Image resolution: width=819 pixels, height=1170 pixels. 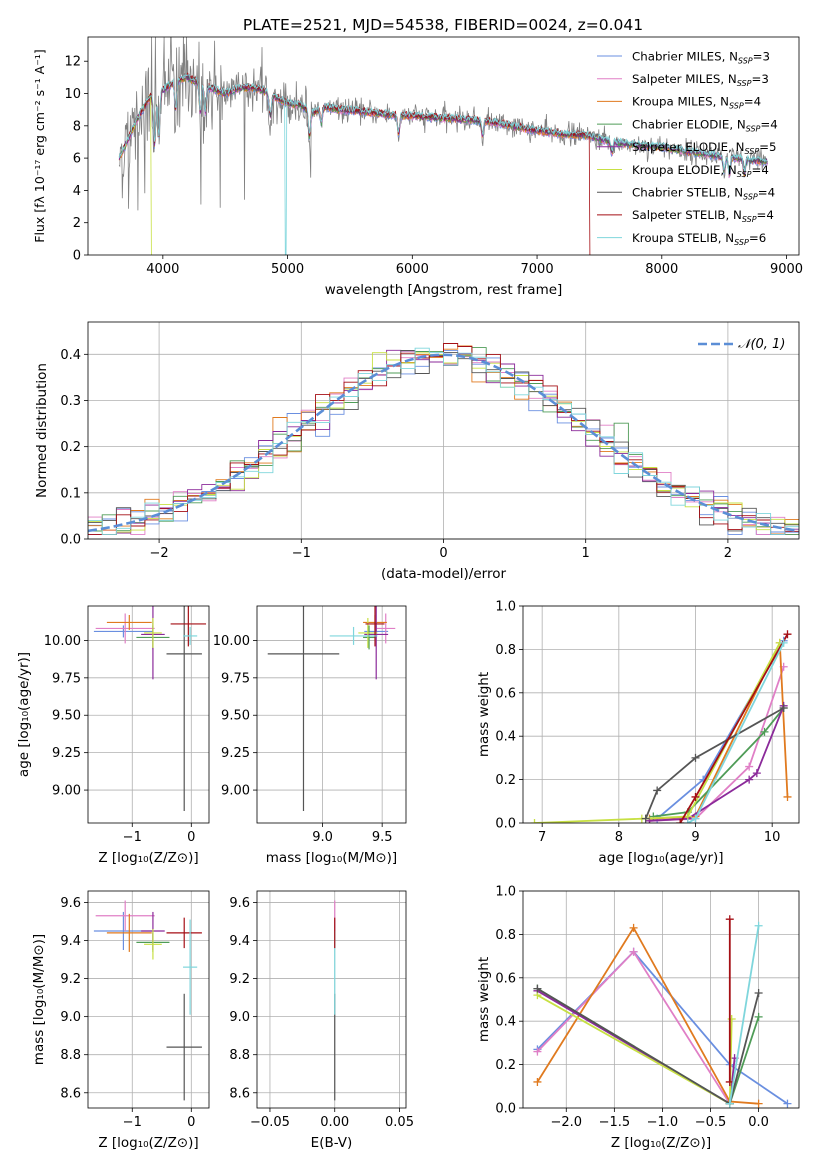 I want to click on x-tick-label: −0.05, so click(x=270, y=1122).